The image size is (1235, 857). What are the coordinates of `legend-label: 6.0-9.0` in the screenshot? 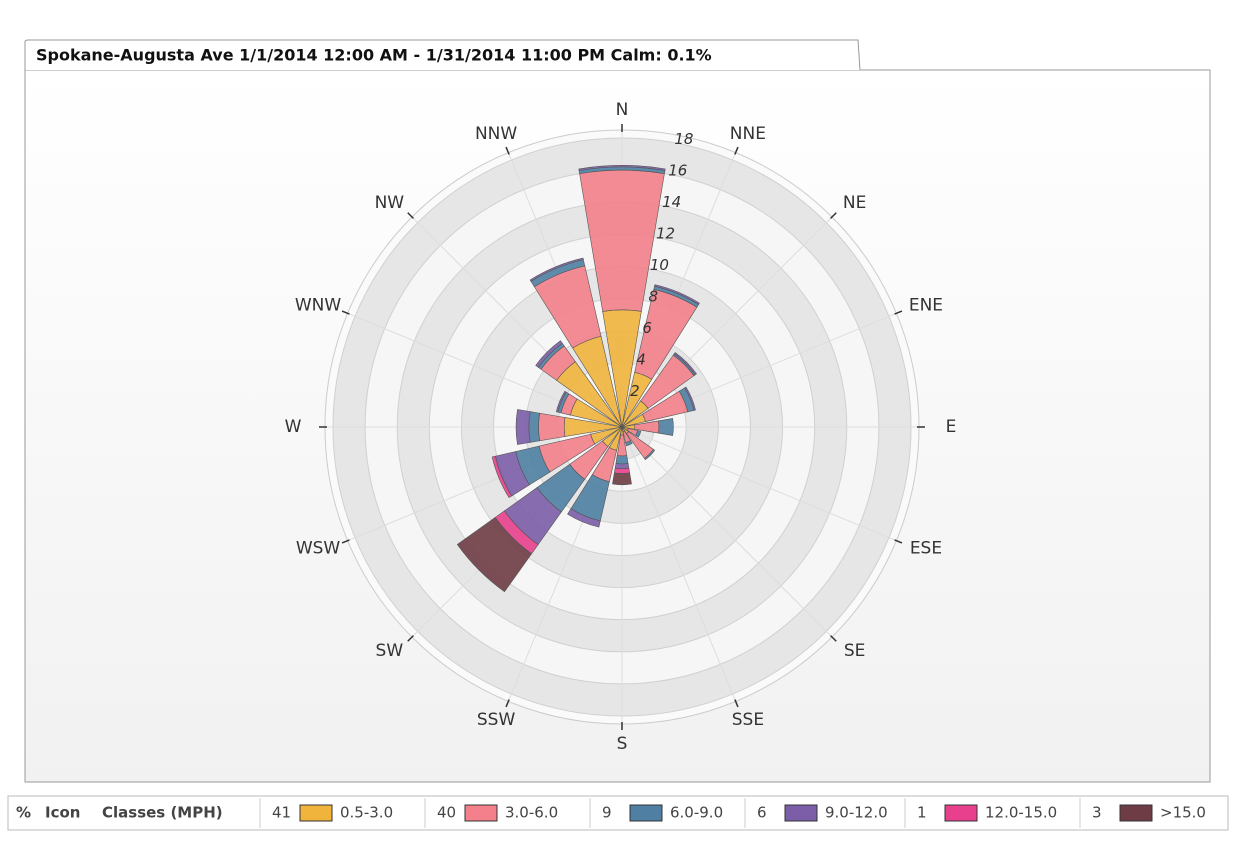 It's located at (696, 813).